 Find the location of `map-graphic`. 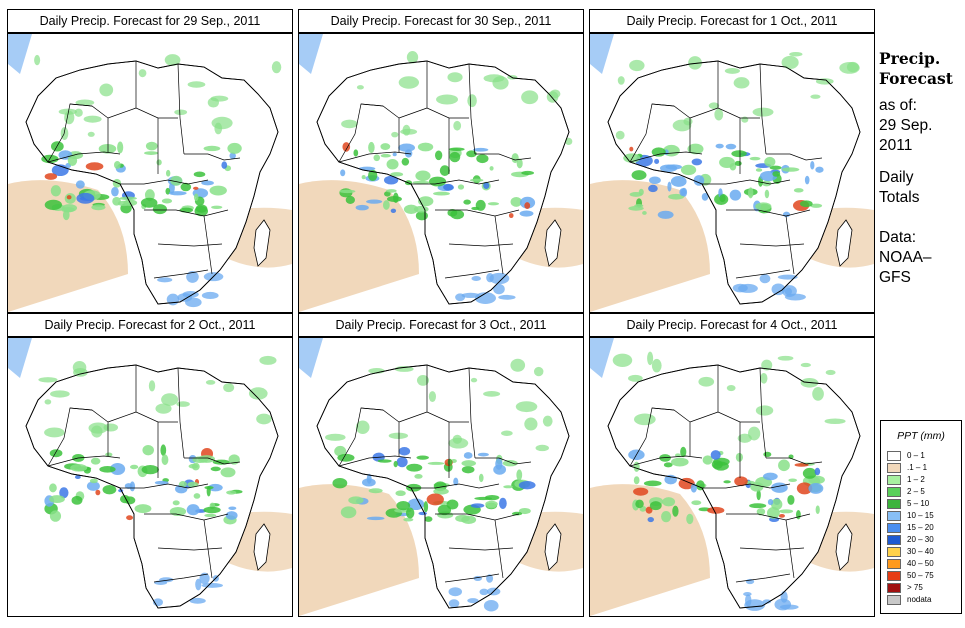

map-graphic is located at coordinates (732, 173).